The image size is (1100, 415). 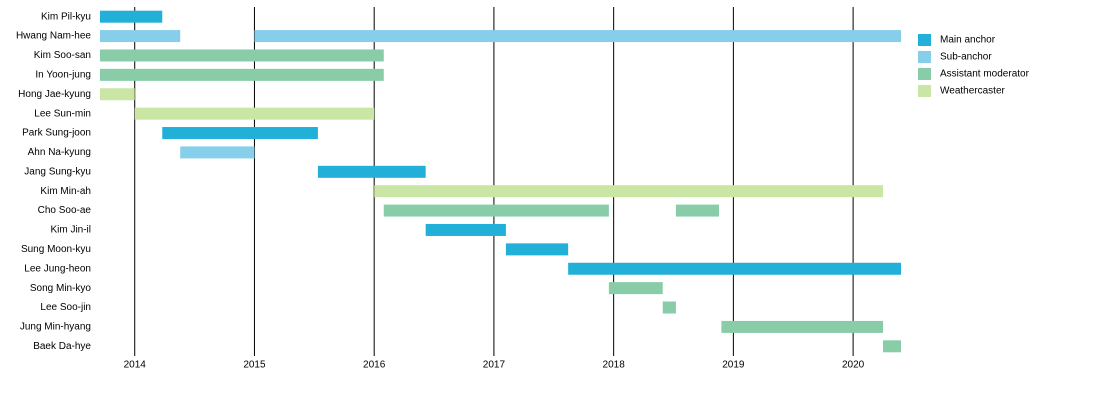 What do you see at coordinates (853, 365) in the screenshot?
I see `x-tick-label: 2020` at bounding box center [853, 365].